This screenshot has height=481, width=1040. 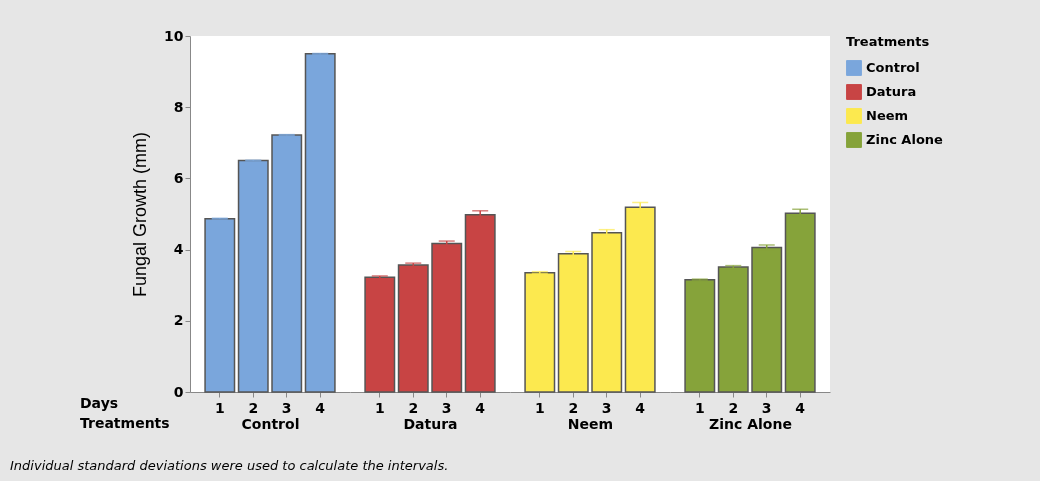 What do you see at coordinates (125, 423) in the screenshot?
I see `text: Treatments` at bounding box center [125, 423].